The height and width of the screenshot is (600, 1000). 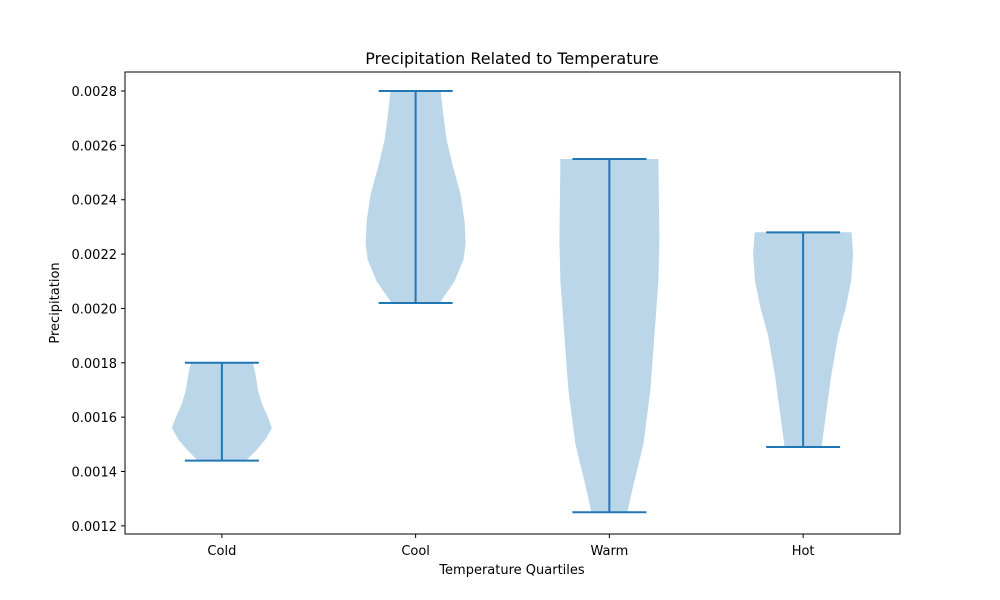 What do you see at coordinates (95, 201) in the screenshot?
I see `y-tick-label: 0.0024` at bounding box center [95, 201].